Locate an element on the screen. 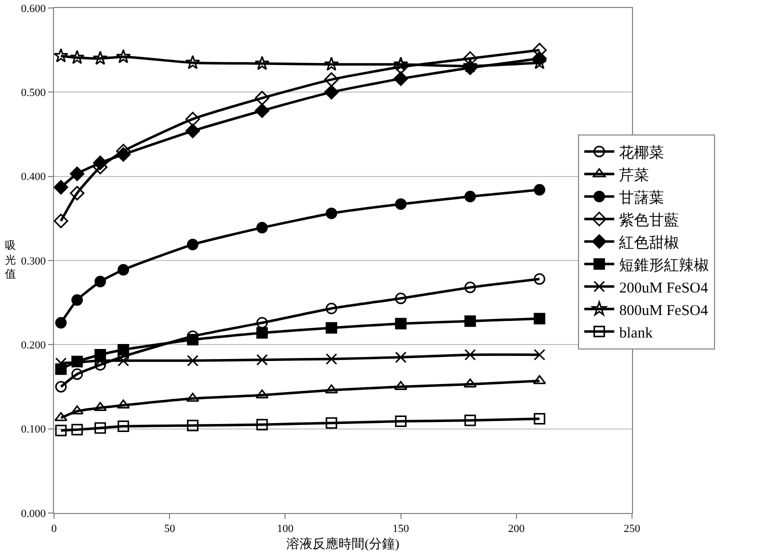  x-tick-label: 150 is located at coordinates (401, 529).